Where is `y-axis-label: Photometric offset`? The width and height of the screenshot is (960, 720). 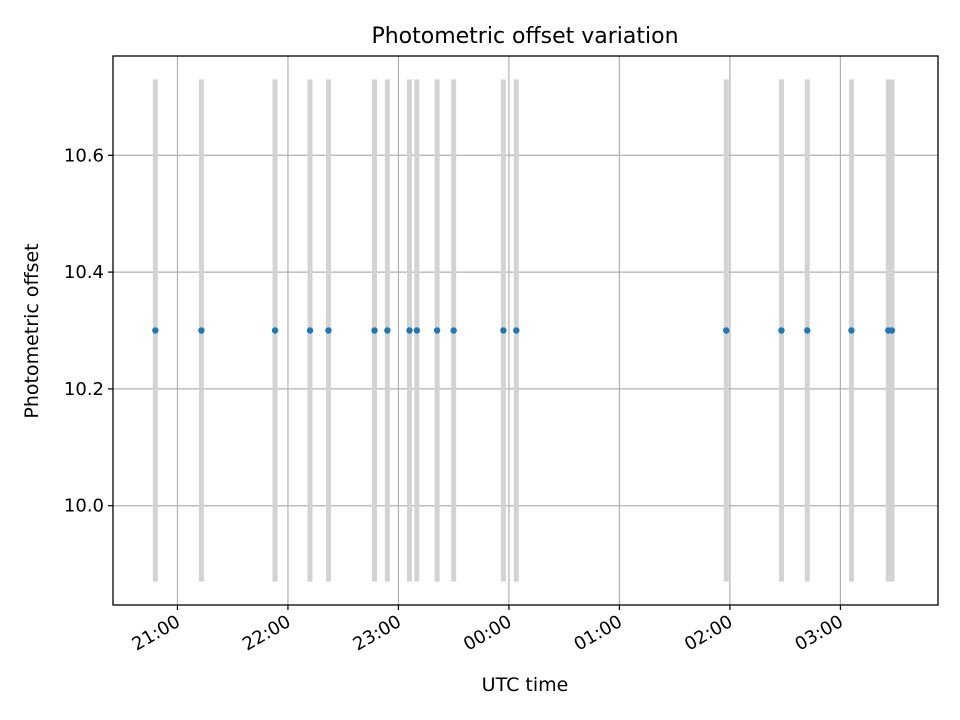 y-axis-label: Photometric offset is located at coordinates (32, 330).